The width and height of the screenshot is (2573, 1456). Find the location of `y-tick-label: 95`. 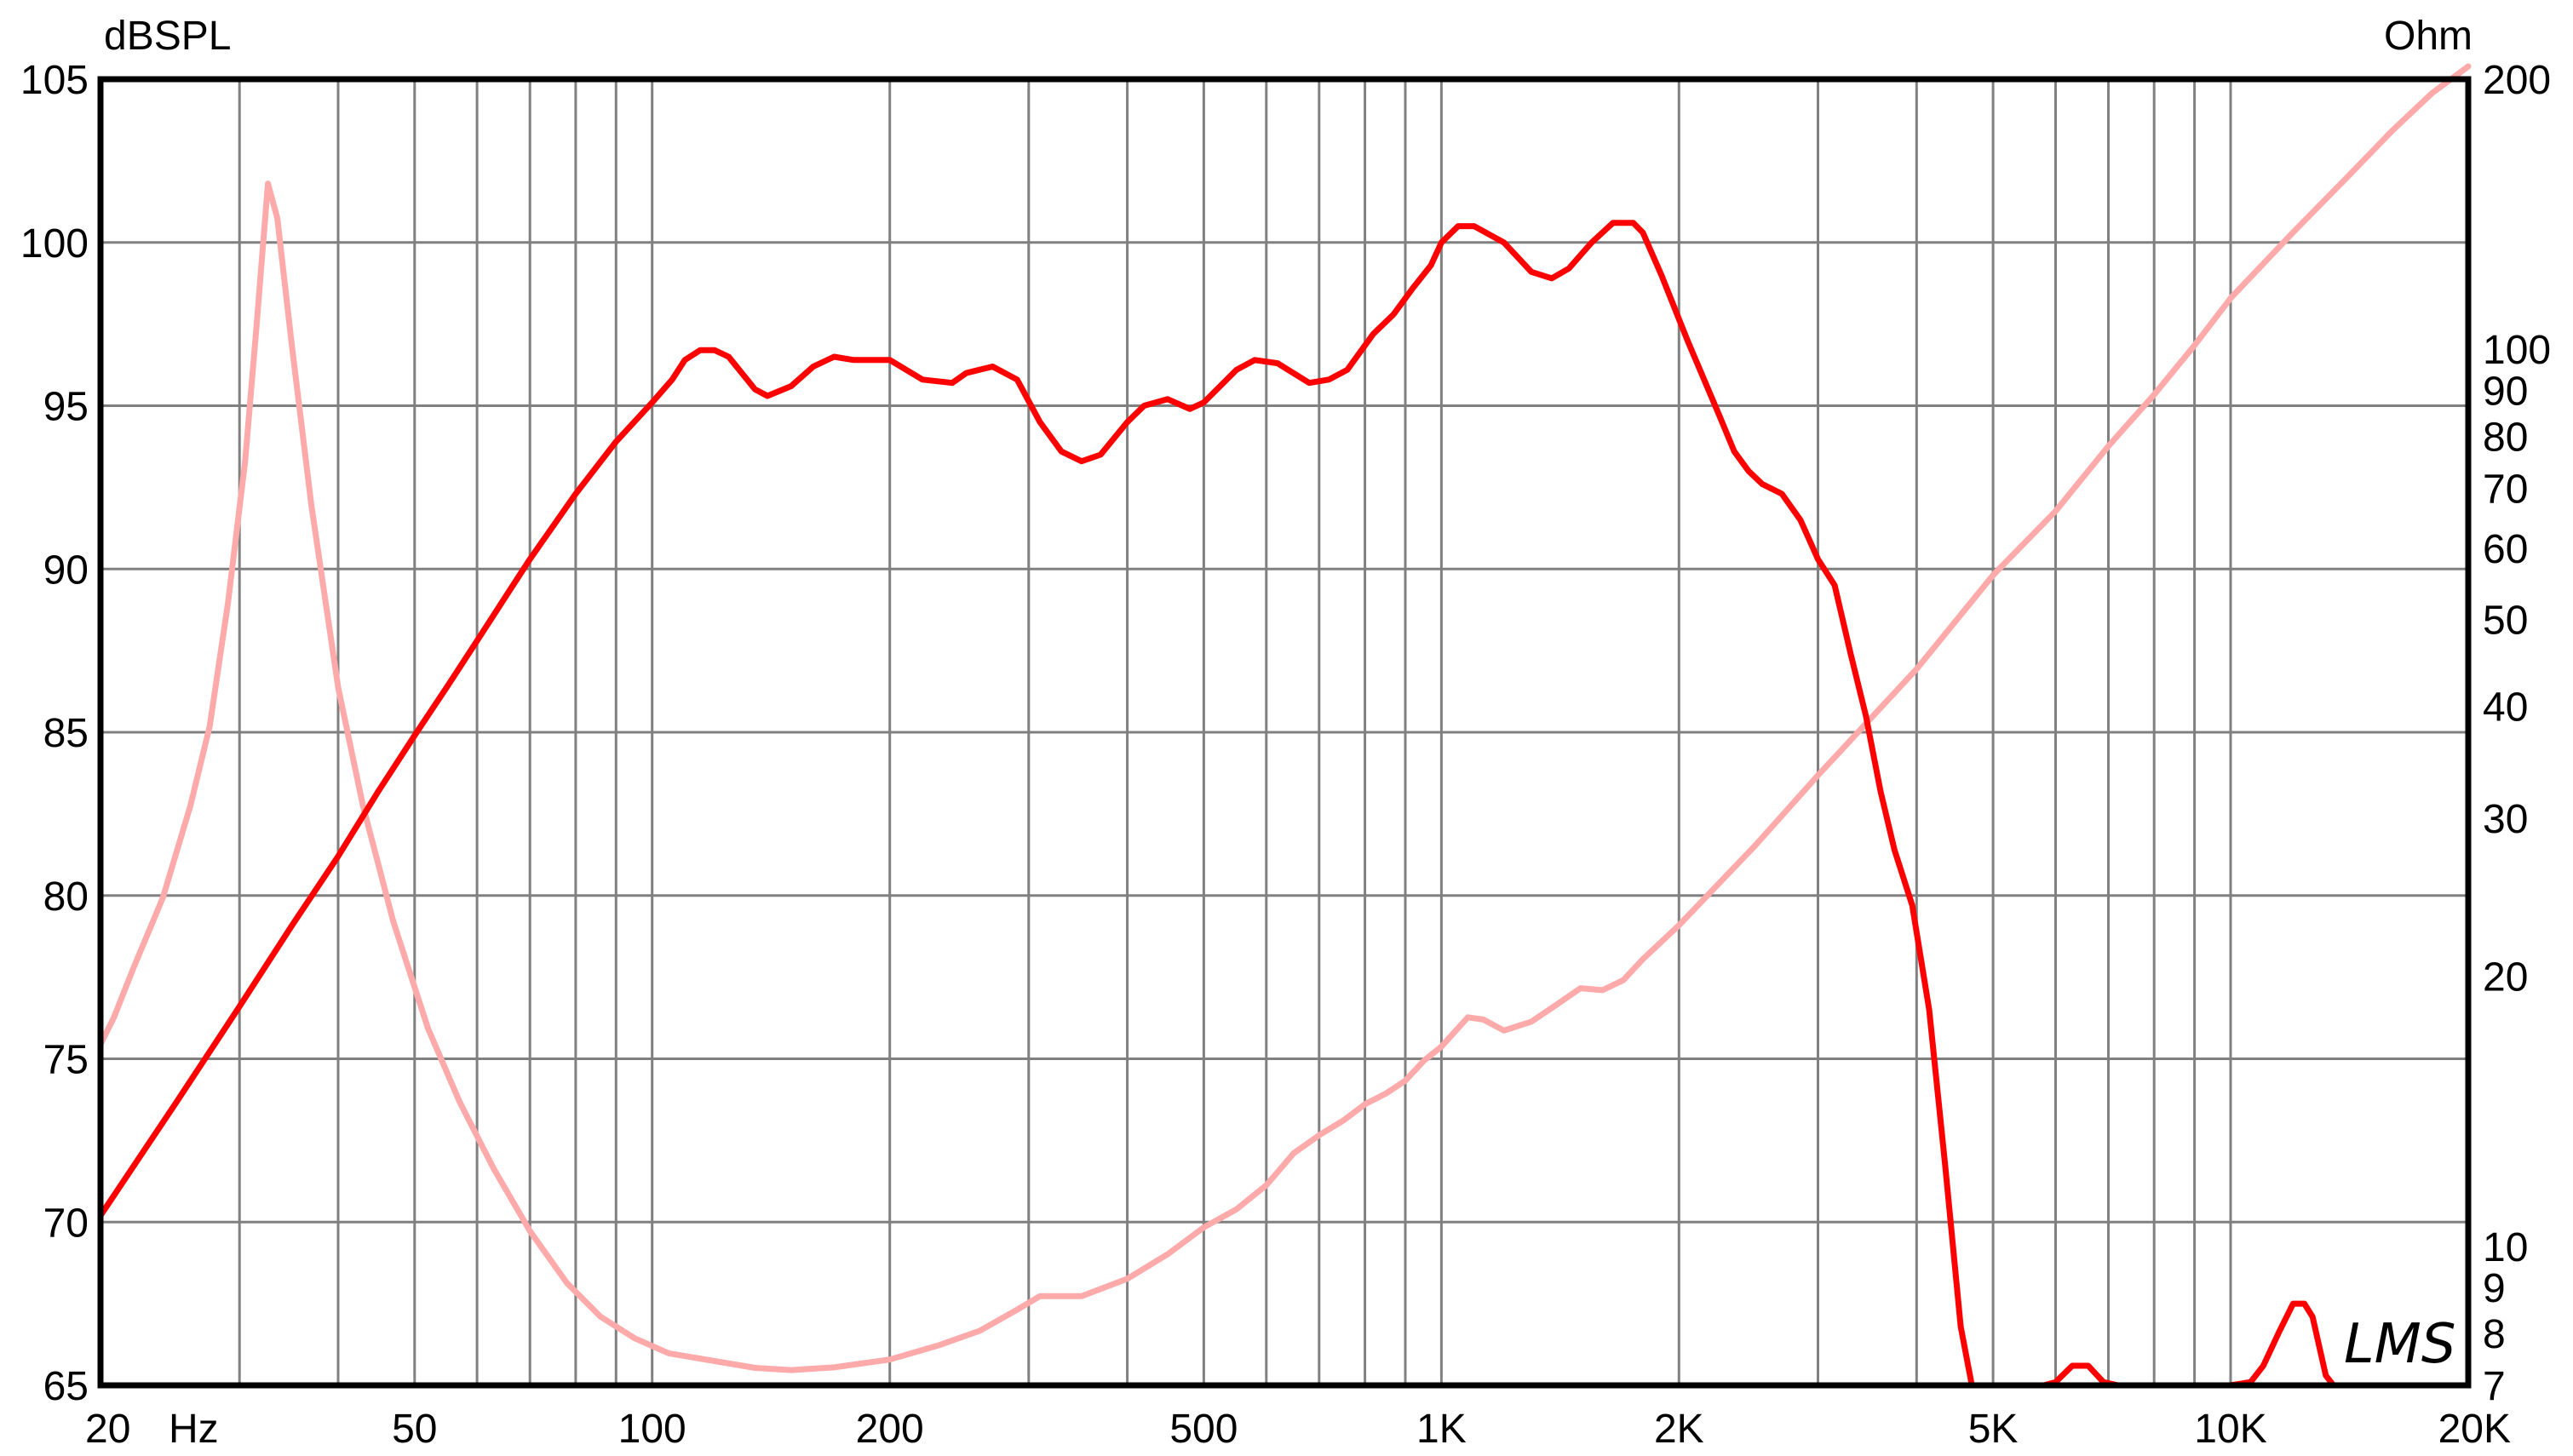

y-tick-label: 95 is located at coordinates (66, 407).